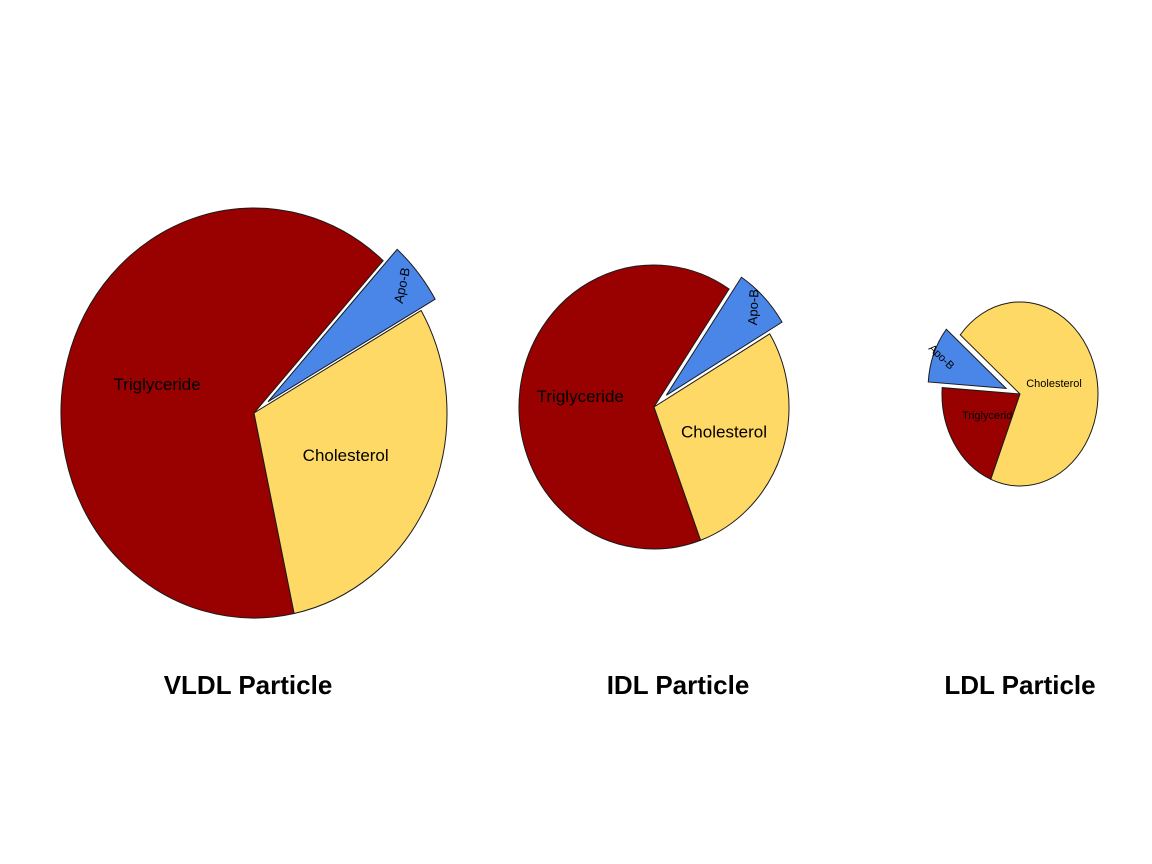  Describe the element at coordinates (990, 416) in the screenshot. I see `ldl-label-triglyceride: Triglyceride` at that location.